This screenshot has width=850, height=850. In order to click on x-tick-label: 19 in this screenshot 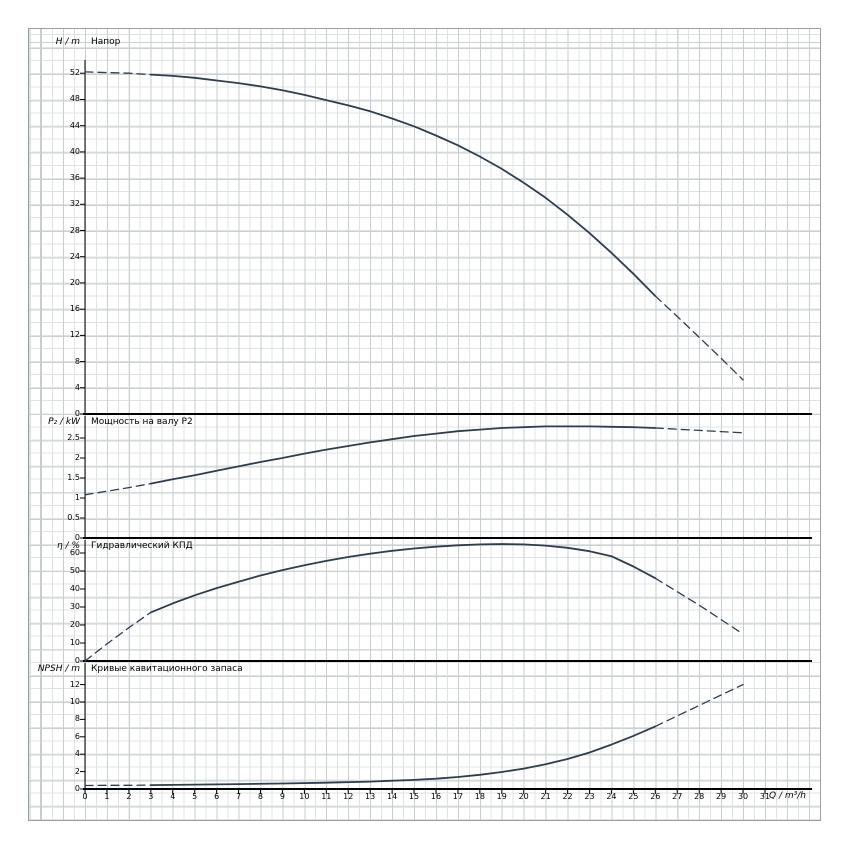, I will do `click(501, 796)`.